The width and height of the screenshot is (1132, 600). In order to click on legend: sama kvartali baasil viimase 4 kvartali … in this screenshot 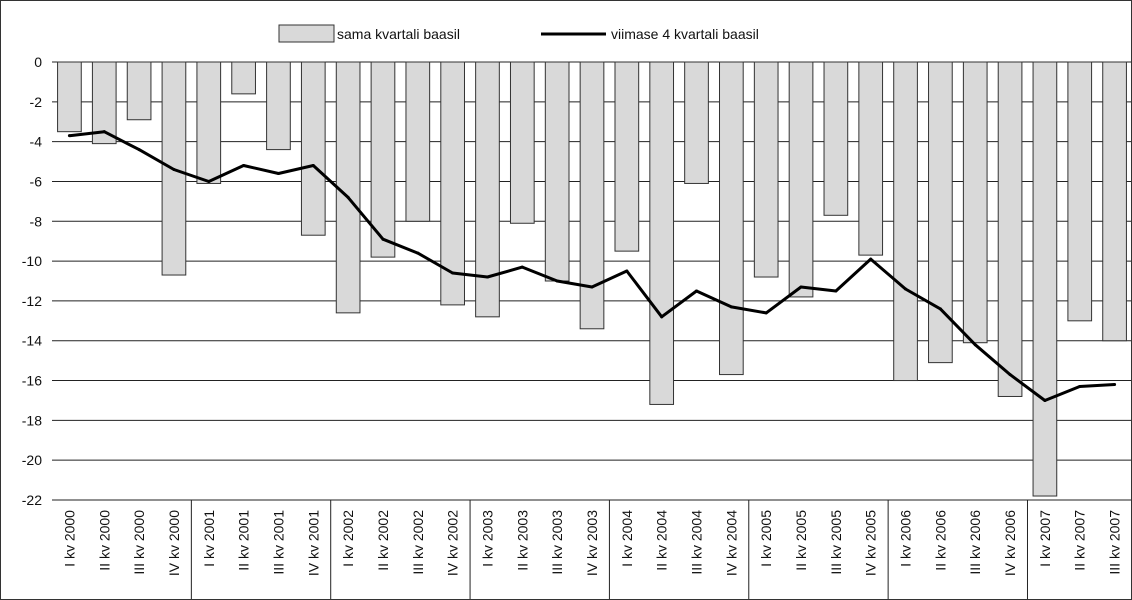, I will do `click(518, 33)`.